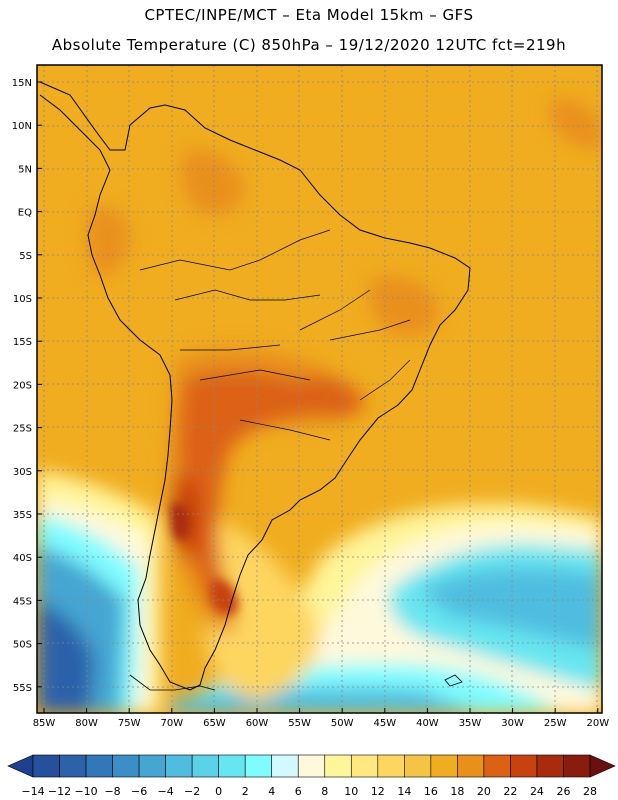 The image size is (618, 800). I want to click on lat-label: 55S, so click(22, 688).